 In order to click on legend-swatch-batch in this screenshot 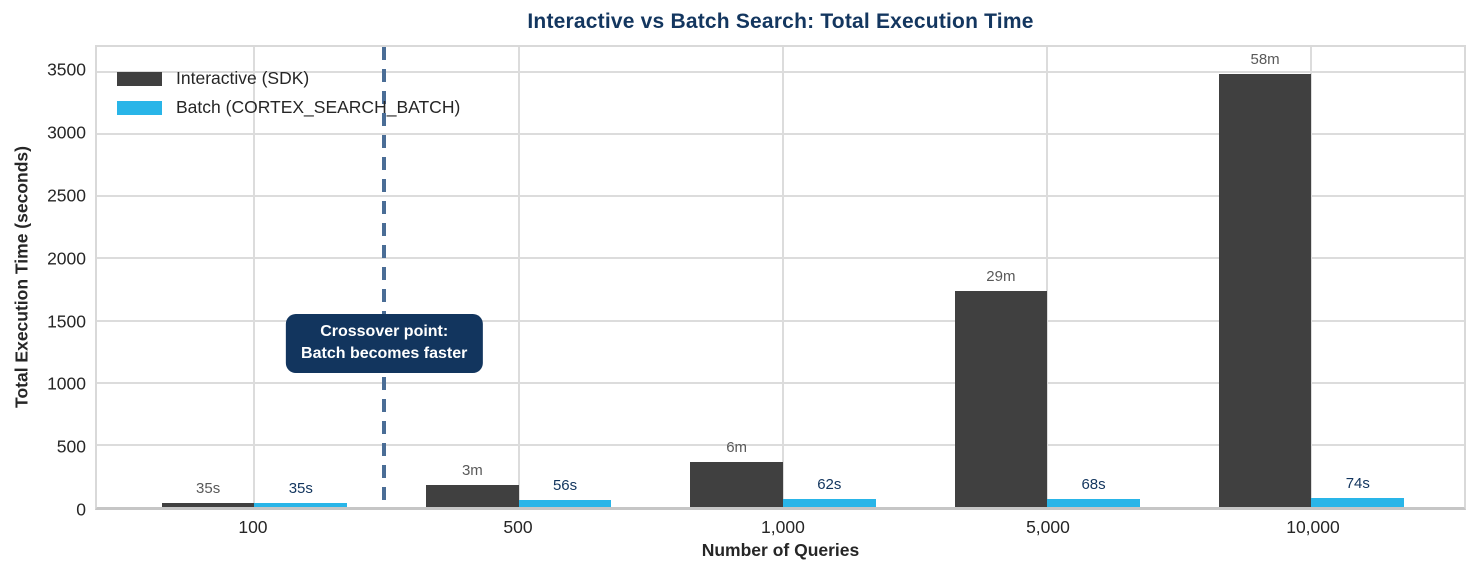, I will do `click(139, 107)`.